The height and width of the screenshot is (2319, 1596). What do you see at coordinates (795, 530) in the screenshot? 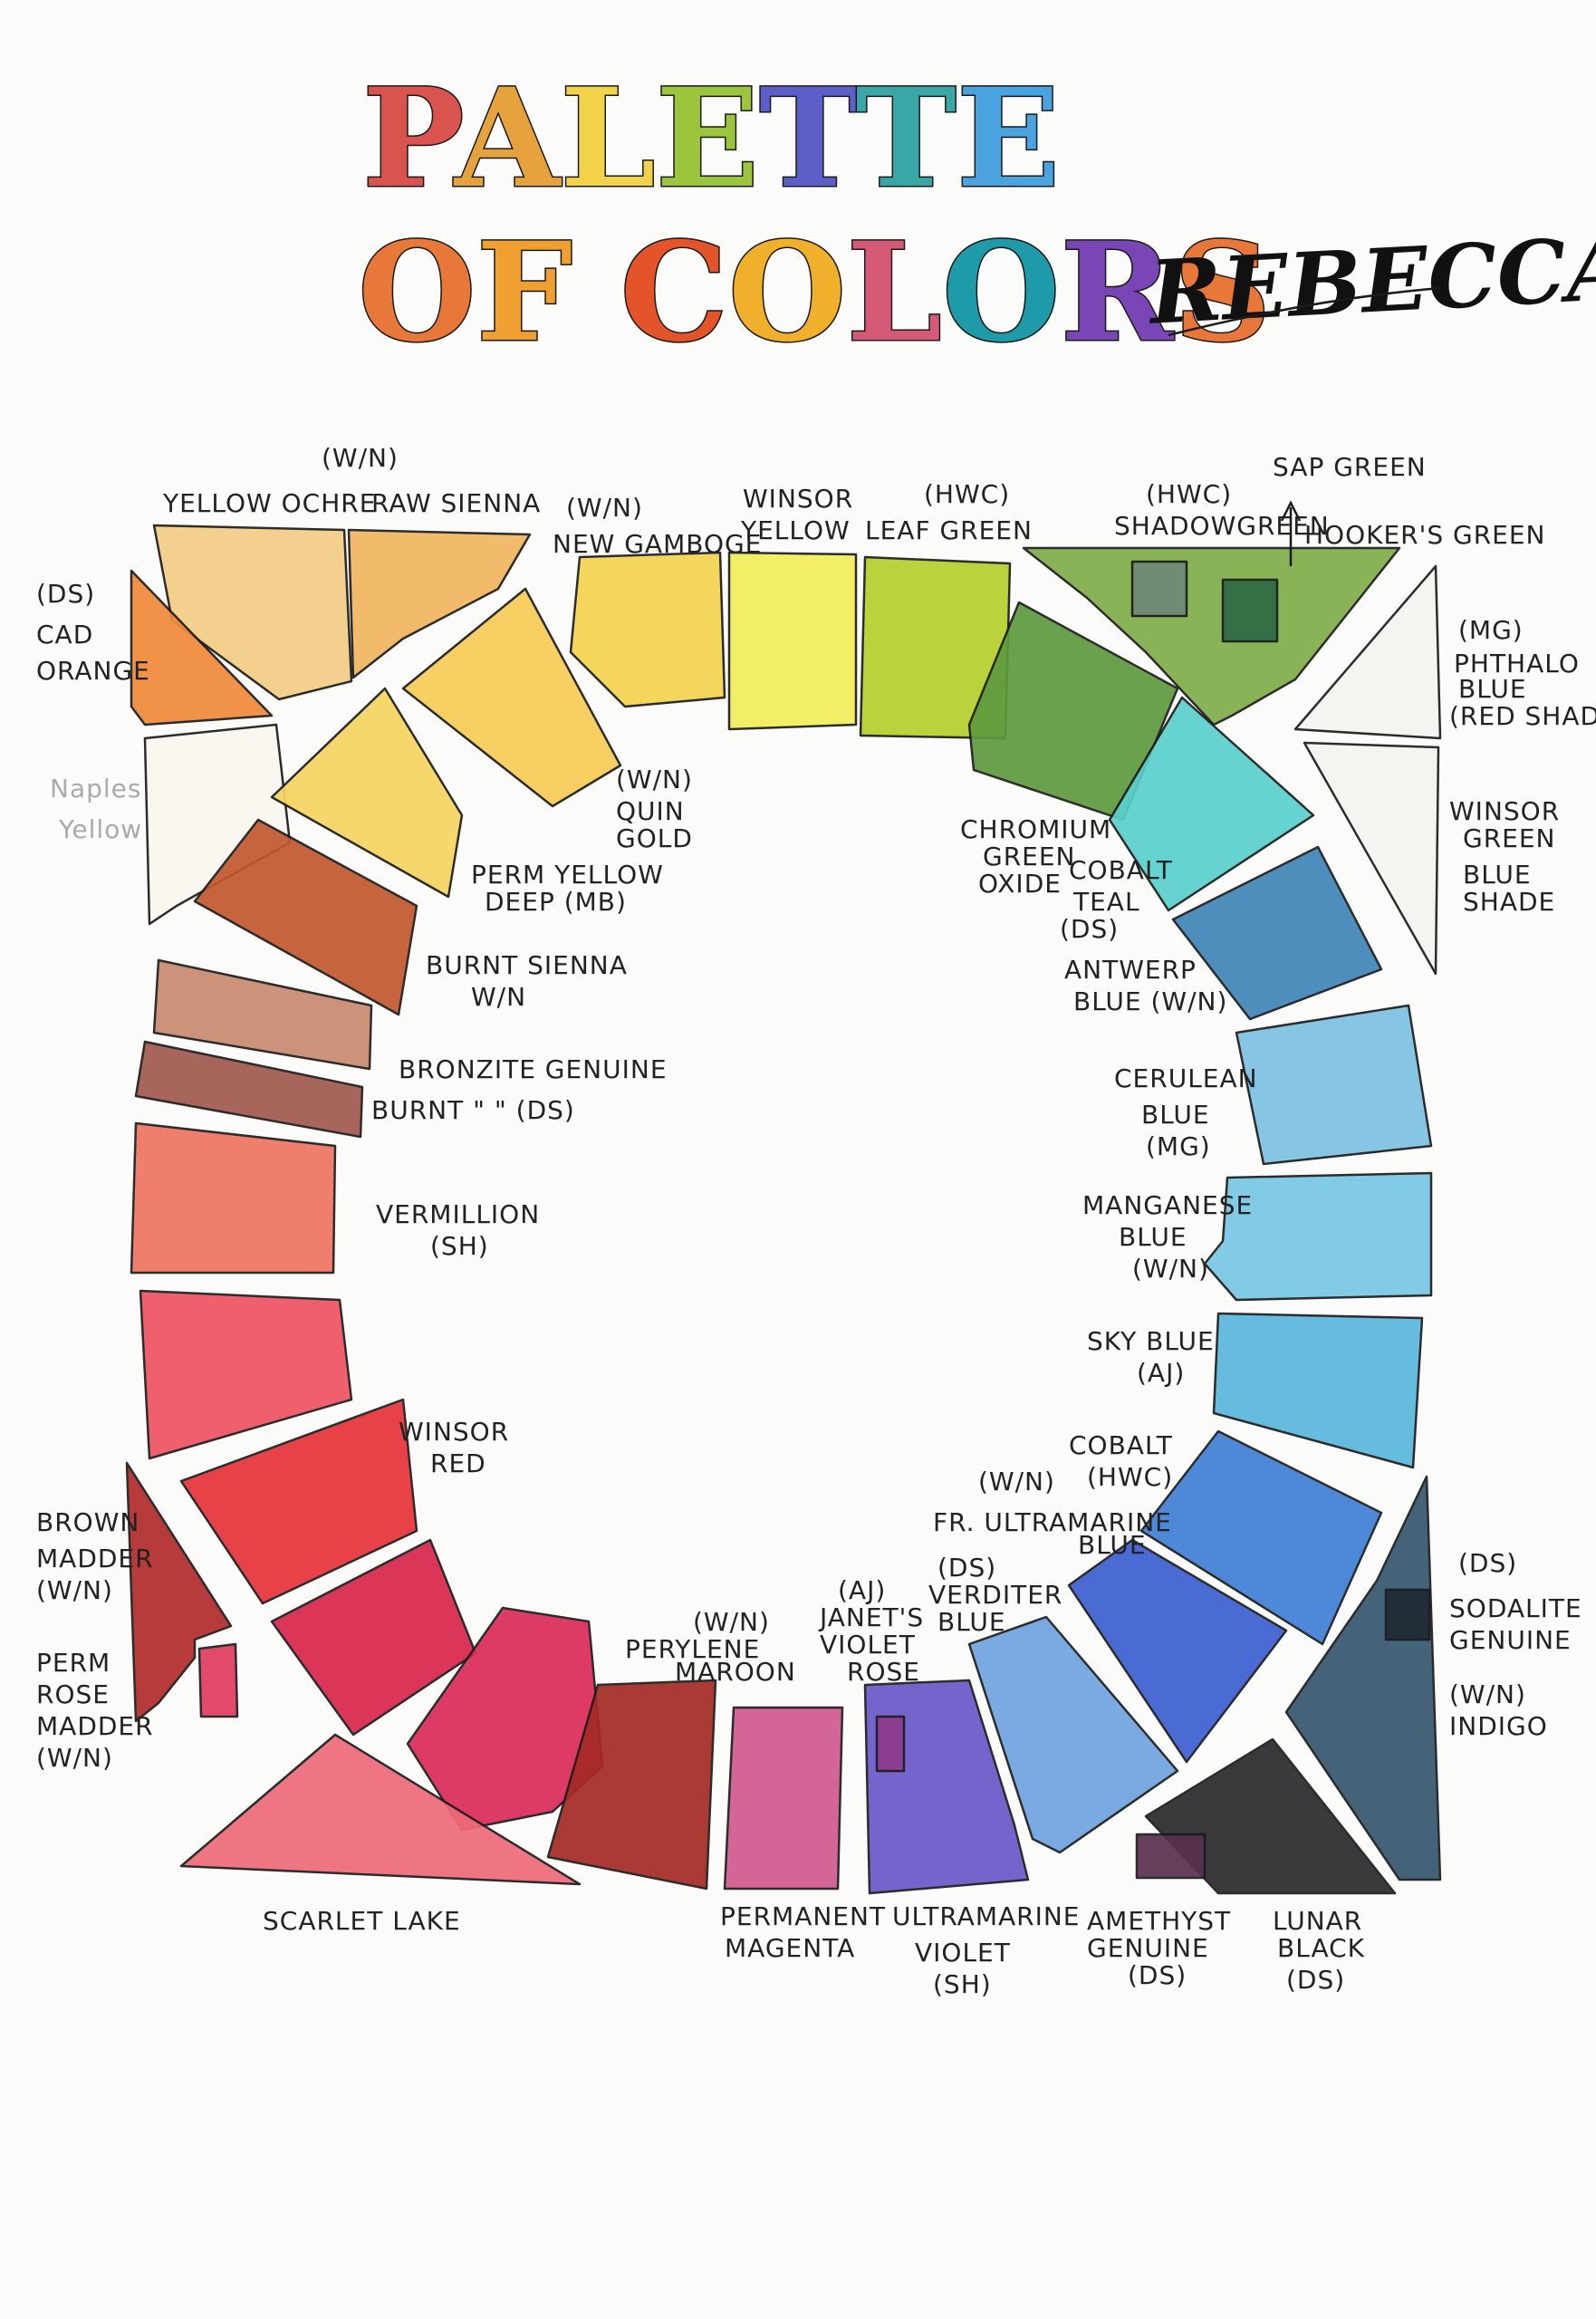
I see `label-winsor-yellow-2: YELLOW` at bounding box center [795, 530].